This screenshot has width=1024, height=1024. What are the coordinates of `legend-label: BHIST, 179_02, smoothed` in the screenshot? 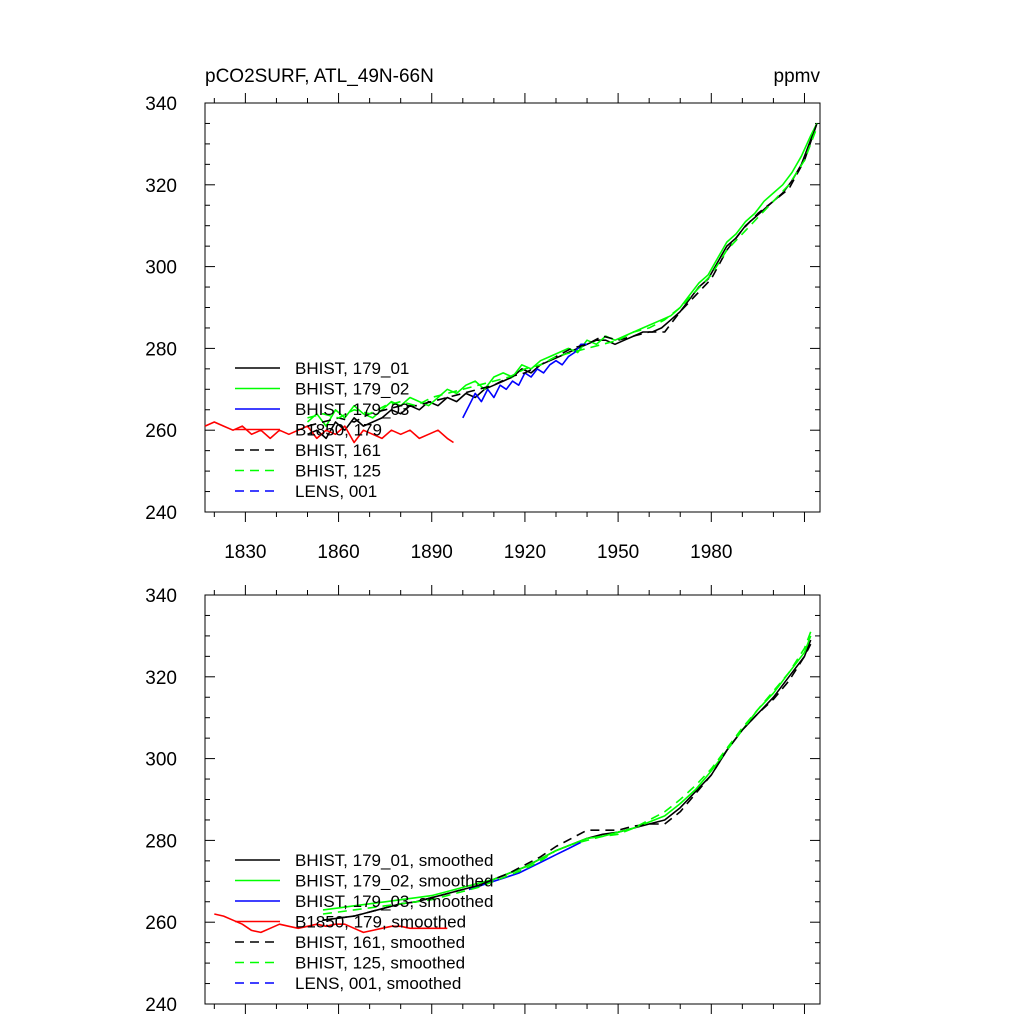 It's located at (394, 881).